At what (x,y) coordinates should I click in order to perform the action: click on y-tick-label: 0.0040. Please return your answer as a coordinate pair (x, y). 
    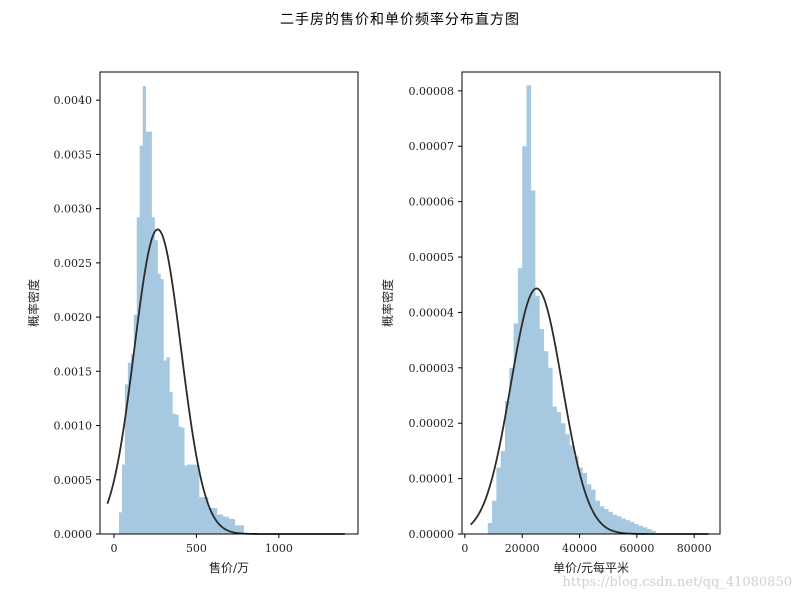
    Looking at the image, I should click on (73, 100).